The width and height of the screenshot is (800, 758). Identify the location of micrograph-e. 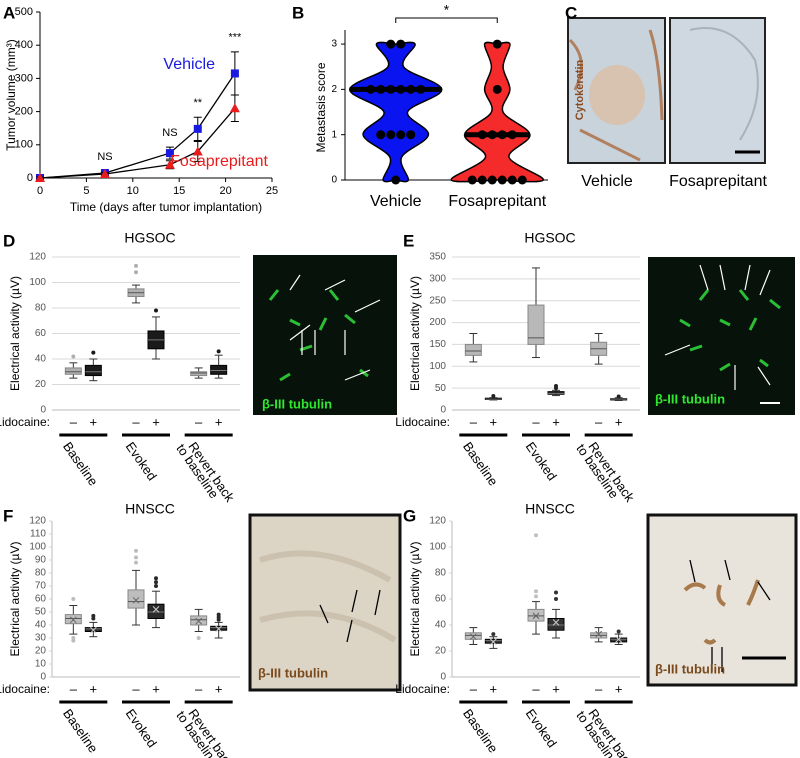
(721, 336).